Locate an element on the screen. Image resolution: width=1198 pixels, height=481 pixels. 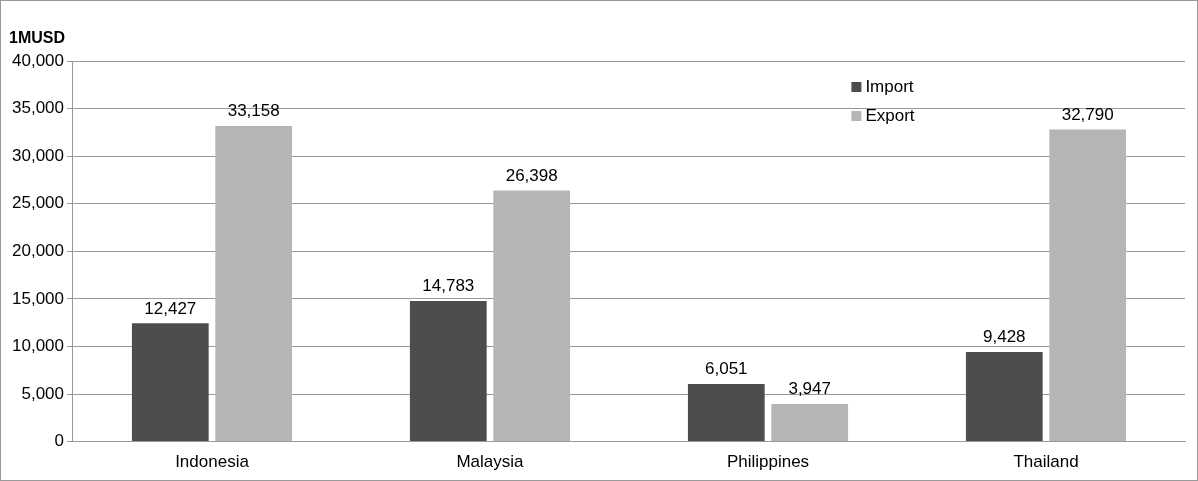
data-label: 14,783 is located at coordinates (448, 286).